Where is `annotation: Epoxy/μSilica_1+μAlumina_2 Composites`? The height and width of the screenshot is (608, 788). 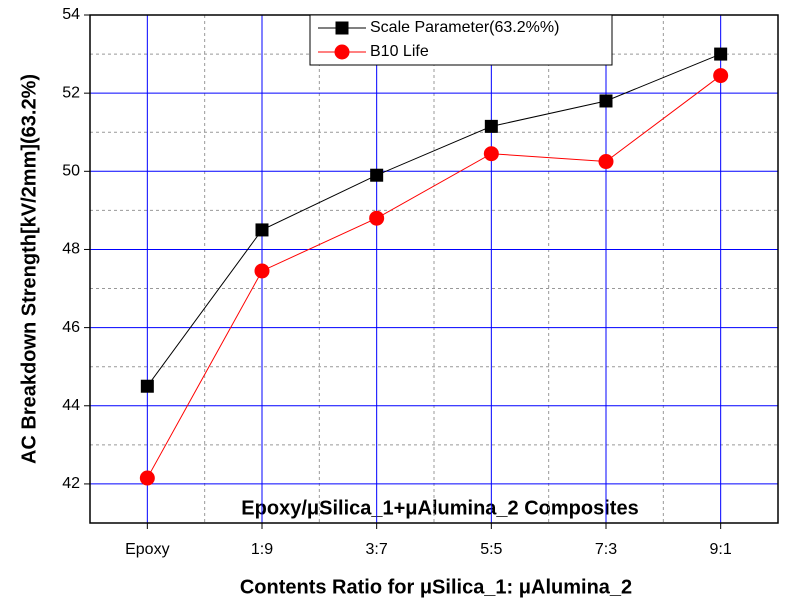 annotation: Epoxy/μSilica_1+μAlumina_2 Composites is located at coordinates (439, 508).